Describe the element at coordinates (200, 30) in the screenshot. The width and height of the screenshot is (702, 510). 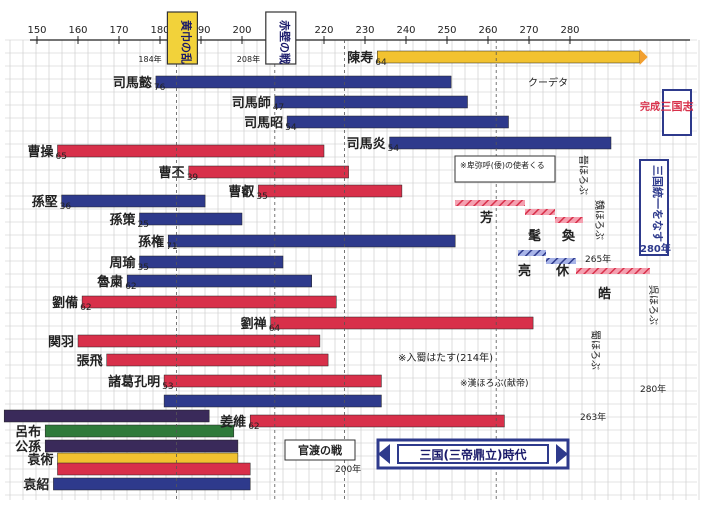
I see `tick-label: 190` at that location.